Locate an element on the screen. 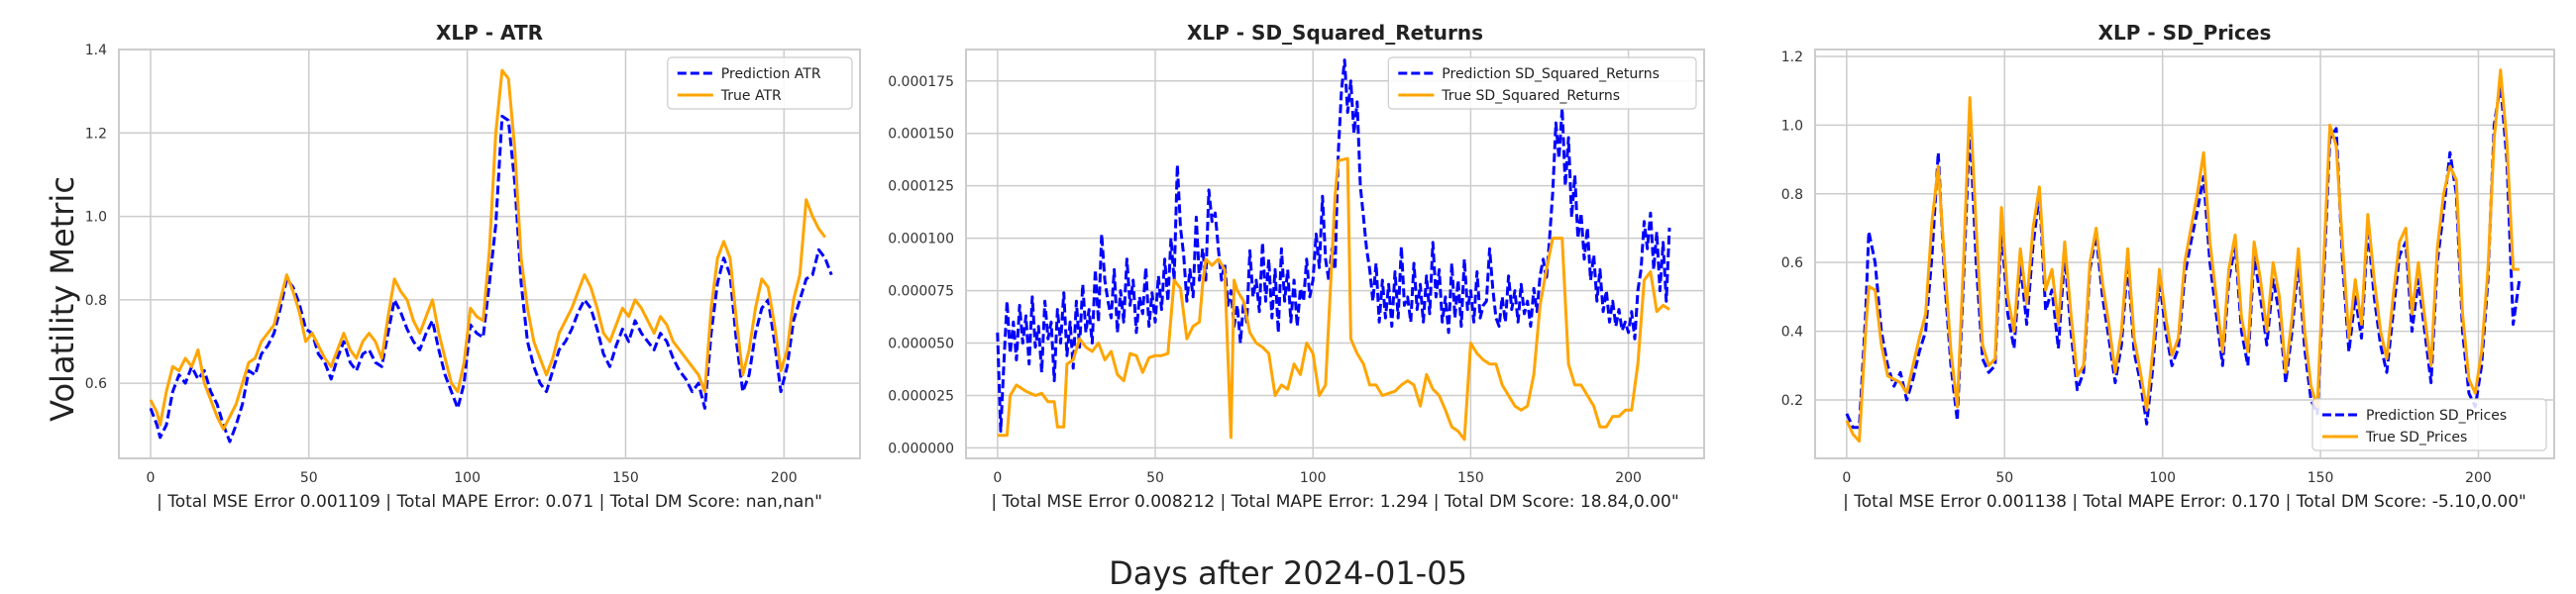  y-tick-label: 0.000075 is located at coordinates (921, 292).